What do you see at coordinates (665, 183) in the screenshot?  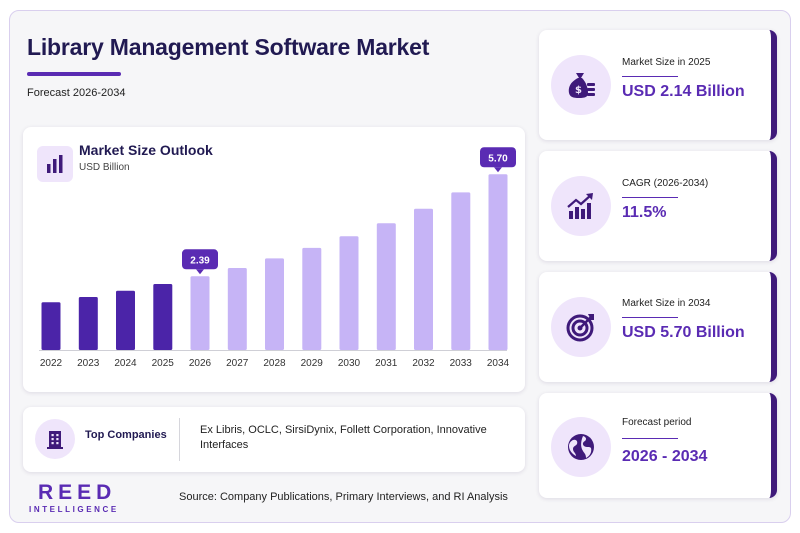 I see `stat-label: CAGR (2026-2034)` at bounding box center [665, 183].